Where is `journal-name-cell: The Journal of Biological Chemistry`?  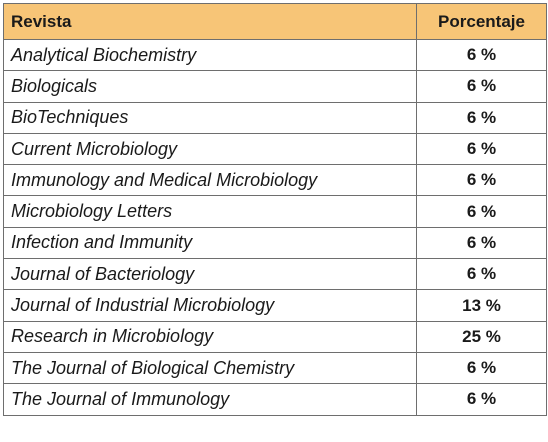
journal-name-cell: The Journal of Biological Chemistry is located at coordinates (210, 368).